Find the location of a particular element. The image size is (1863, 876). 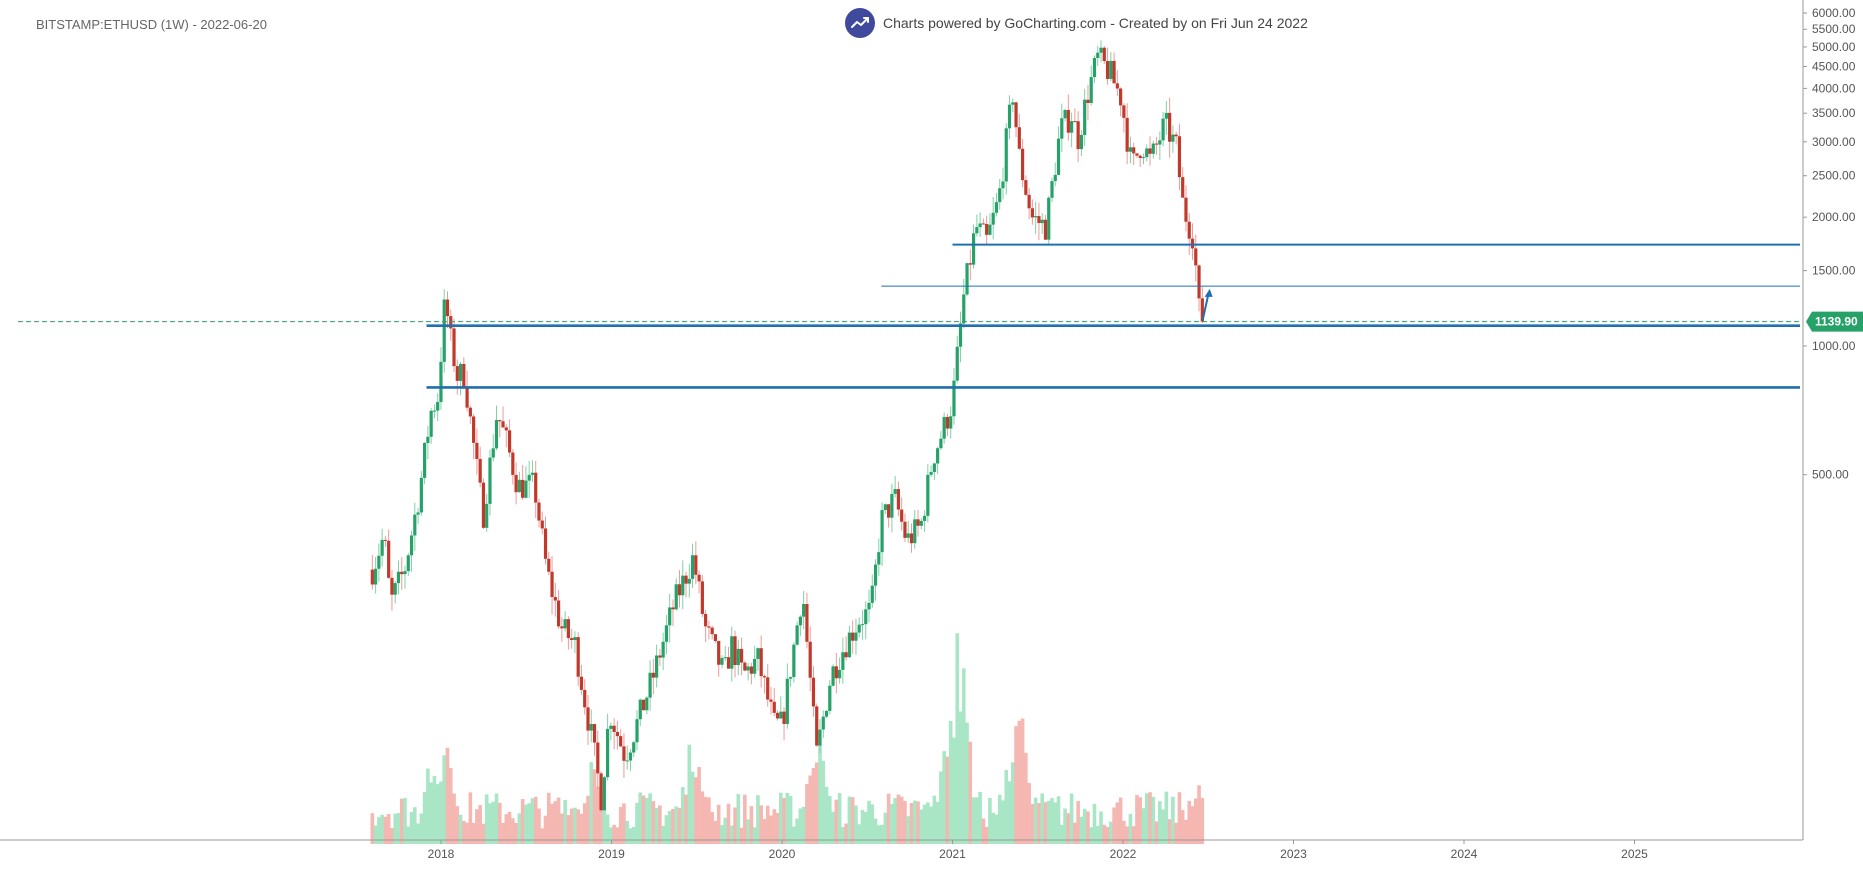

x-tick-label: 2022 is located at coordinates (1123, 854).